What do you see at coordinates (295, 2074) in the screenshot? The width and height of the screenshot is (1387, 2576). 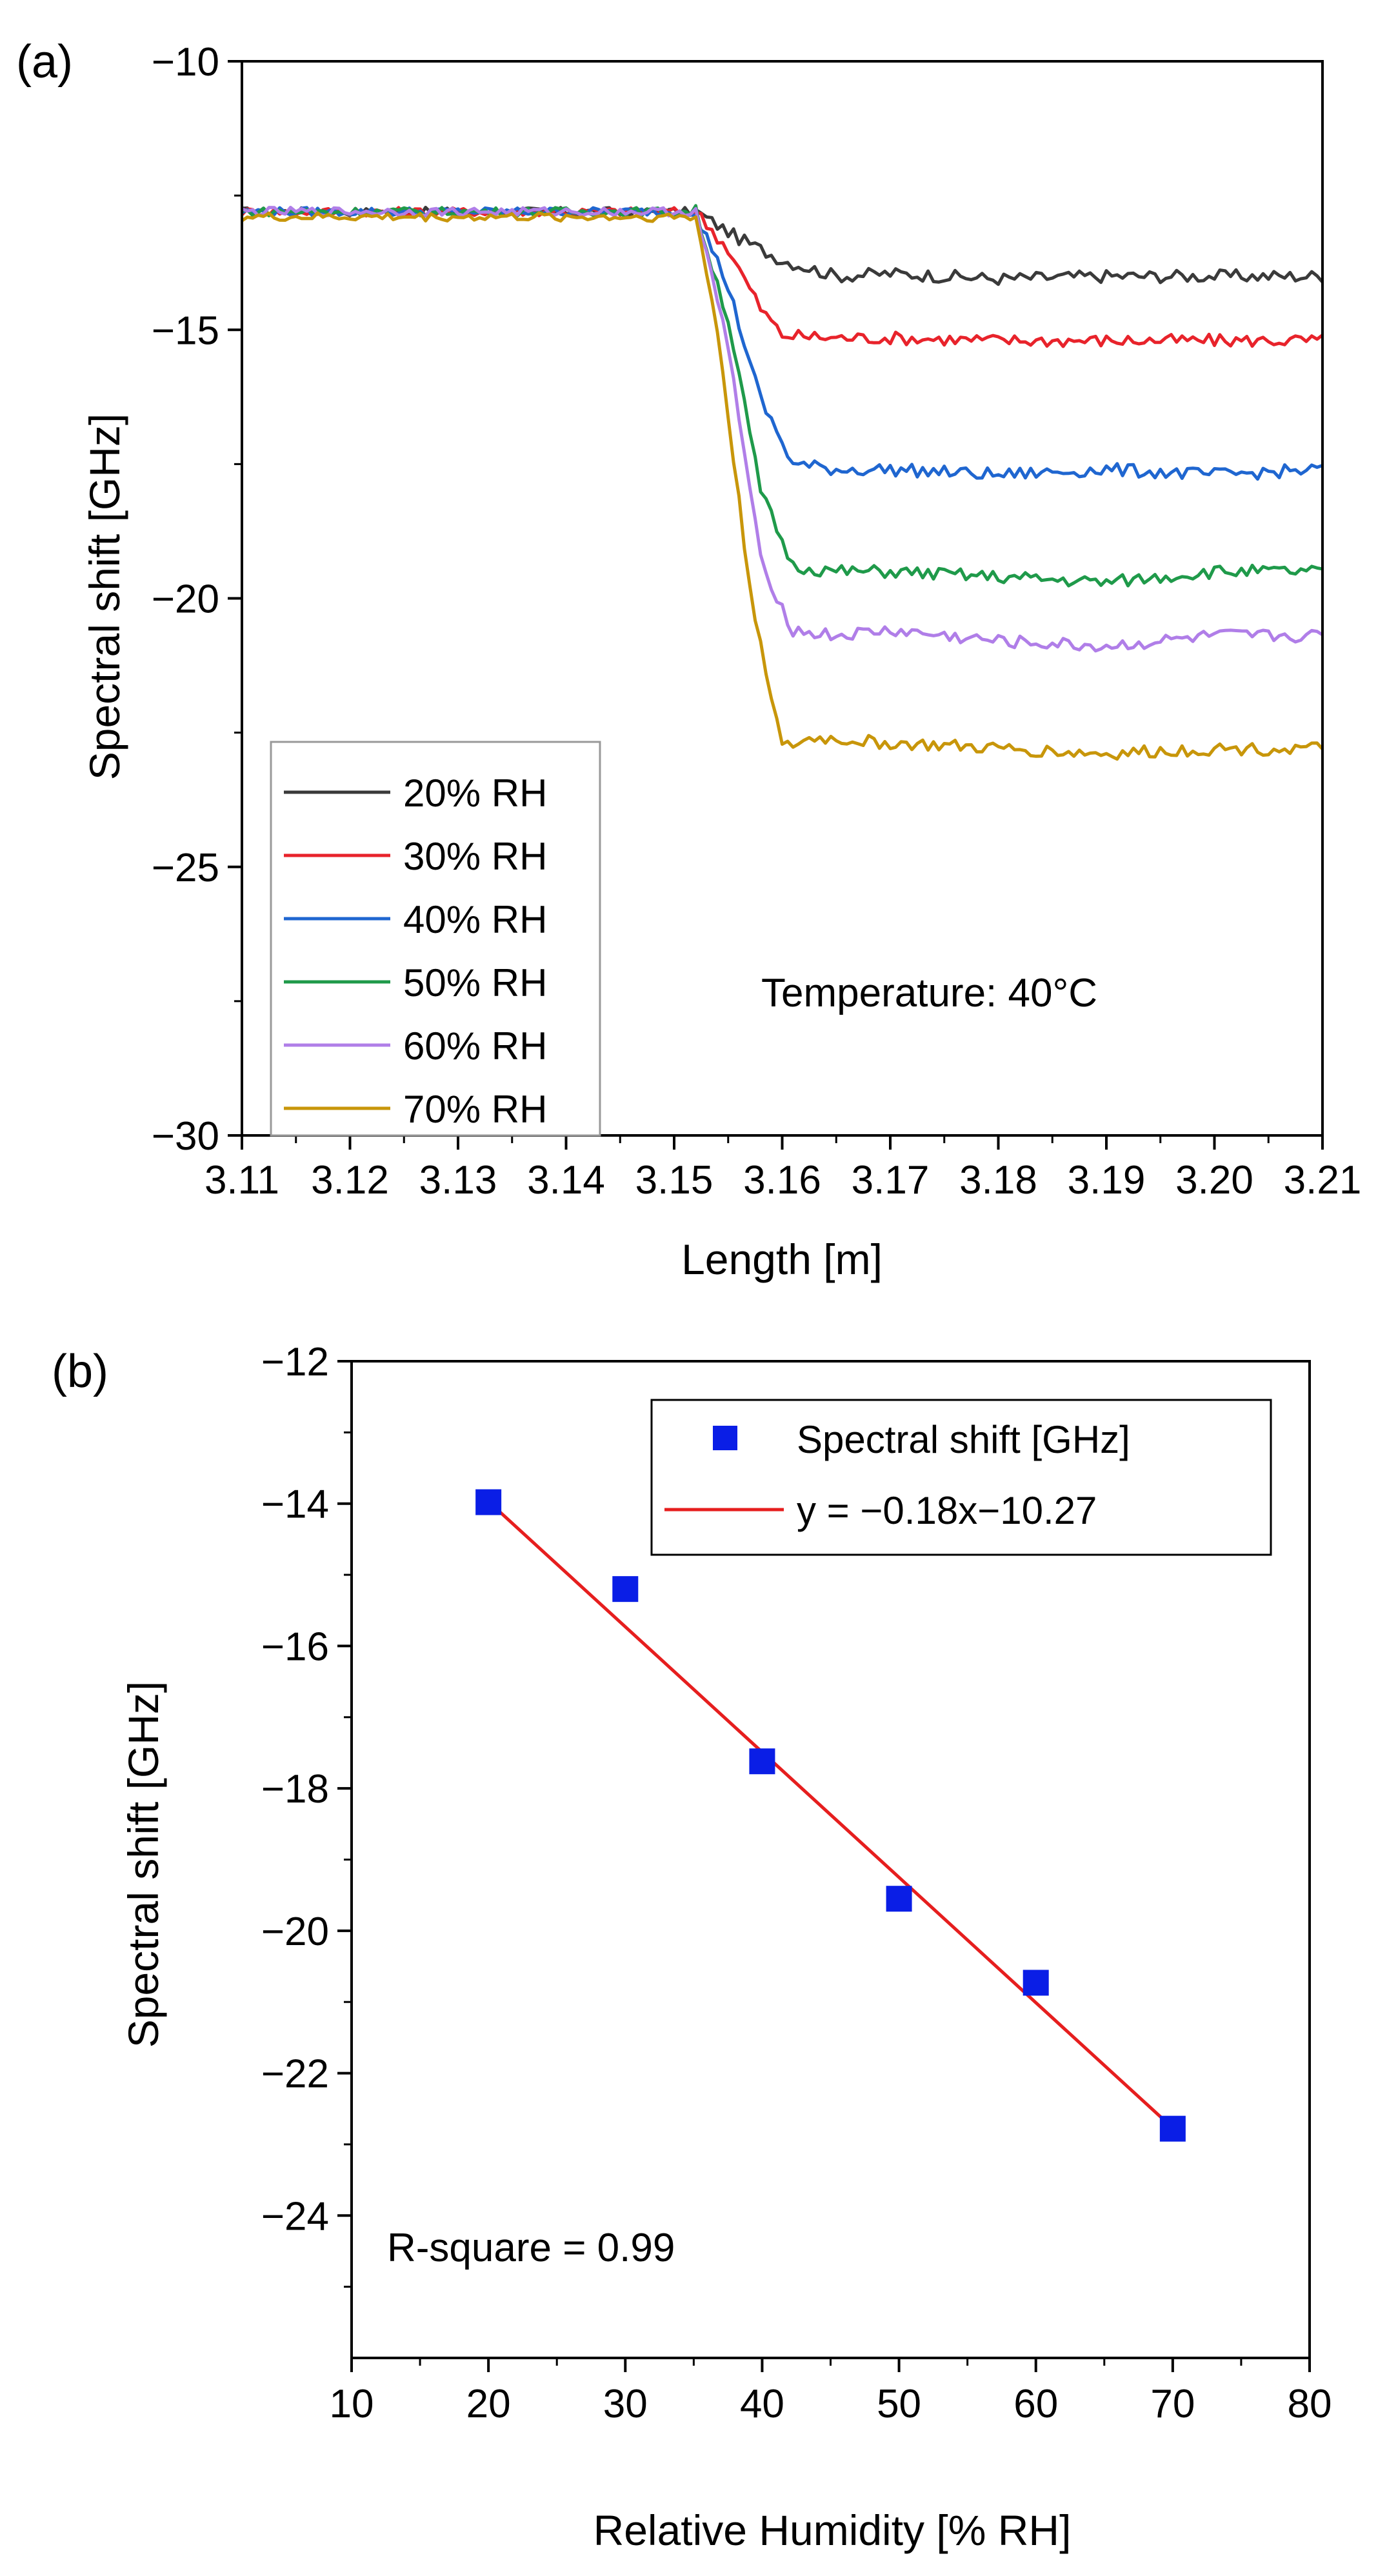 I see `panel-b-y-tick-label: −22` at bounding box center [295, 2074].